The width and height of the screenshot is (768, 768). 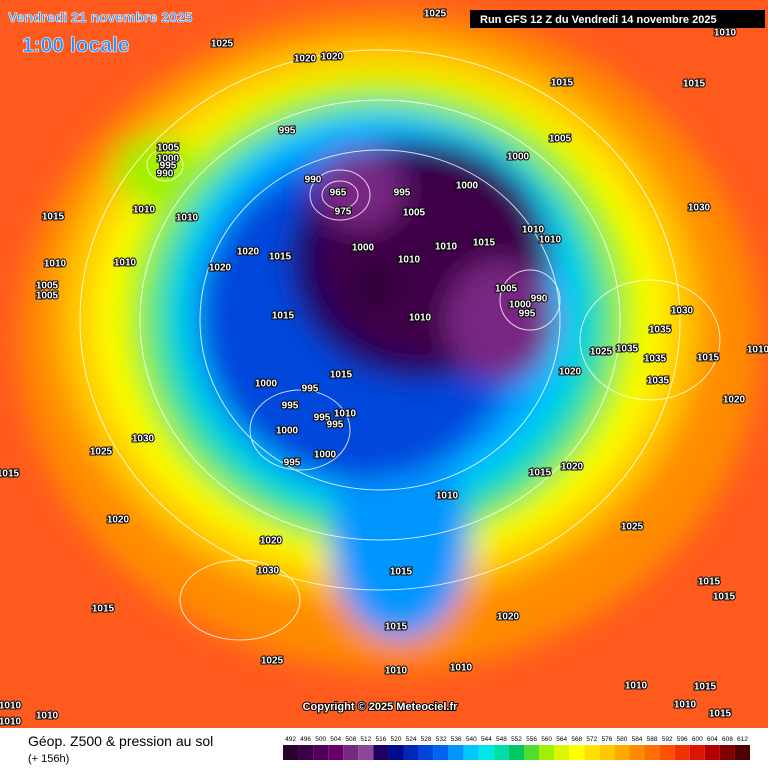 I want to click on scale-label: 612, so click(x=742, y=739).